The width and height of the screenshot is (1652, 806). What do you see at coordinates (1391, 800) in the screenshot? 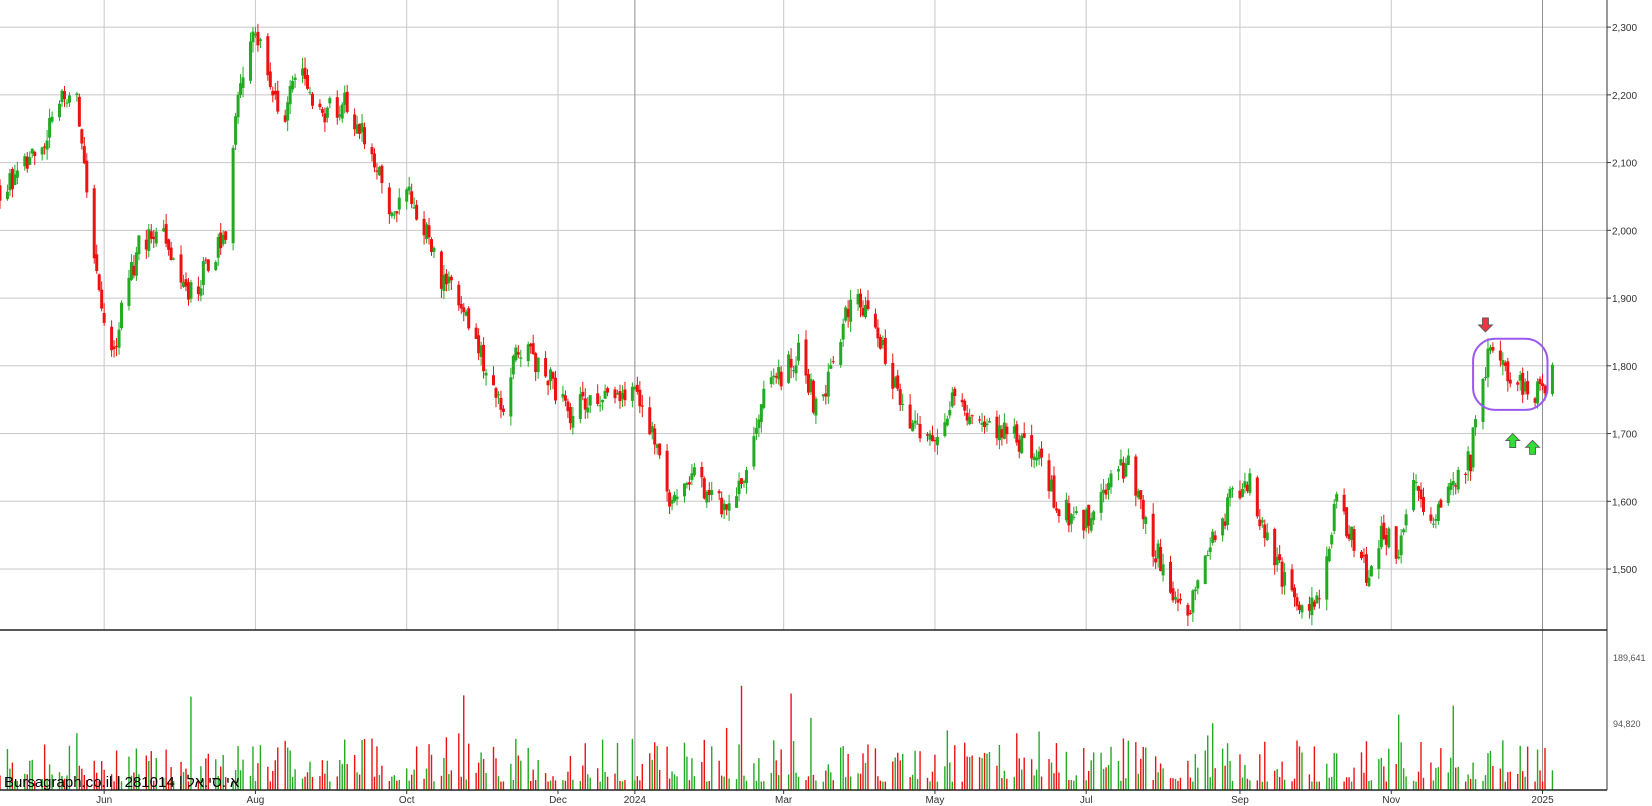
I see `date-tick-label: Nov` at bounding box center [1391, 800].